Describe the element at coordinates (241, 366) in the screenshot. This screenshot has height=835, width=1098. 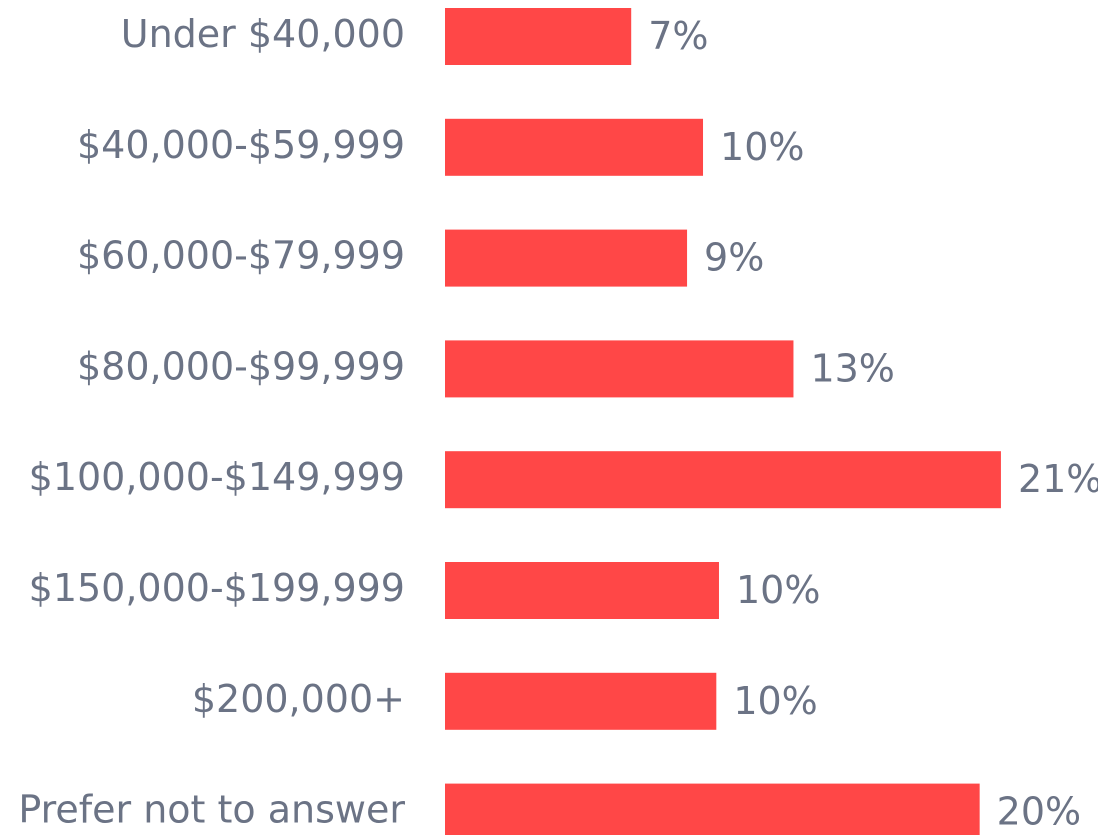
I see `category-label: $80,000-$99,999` at that location.